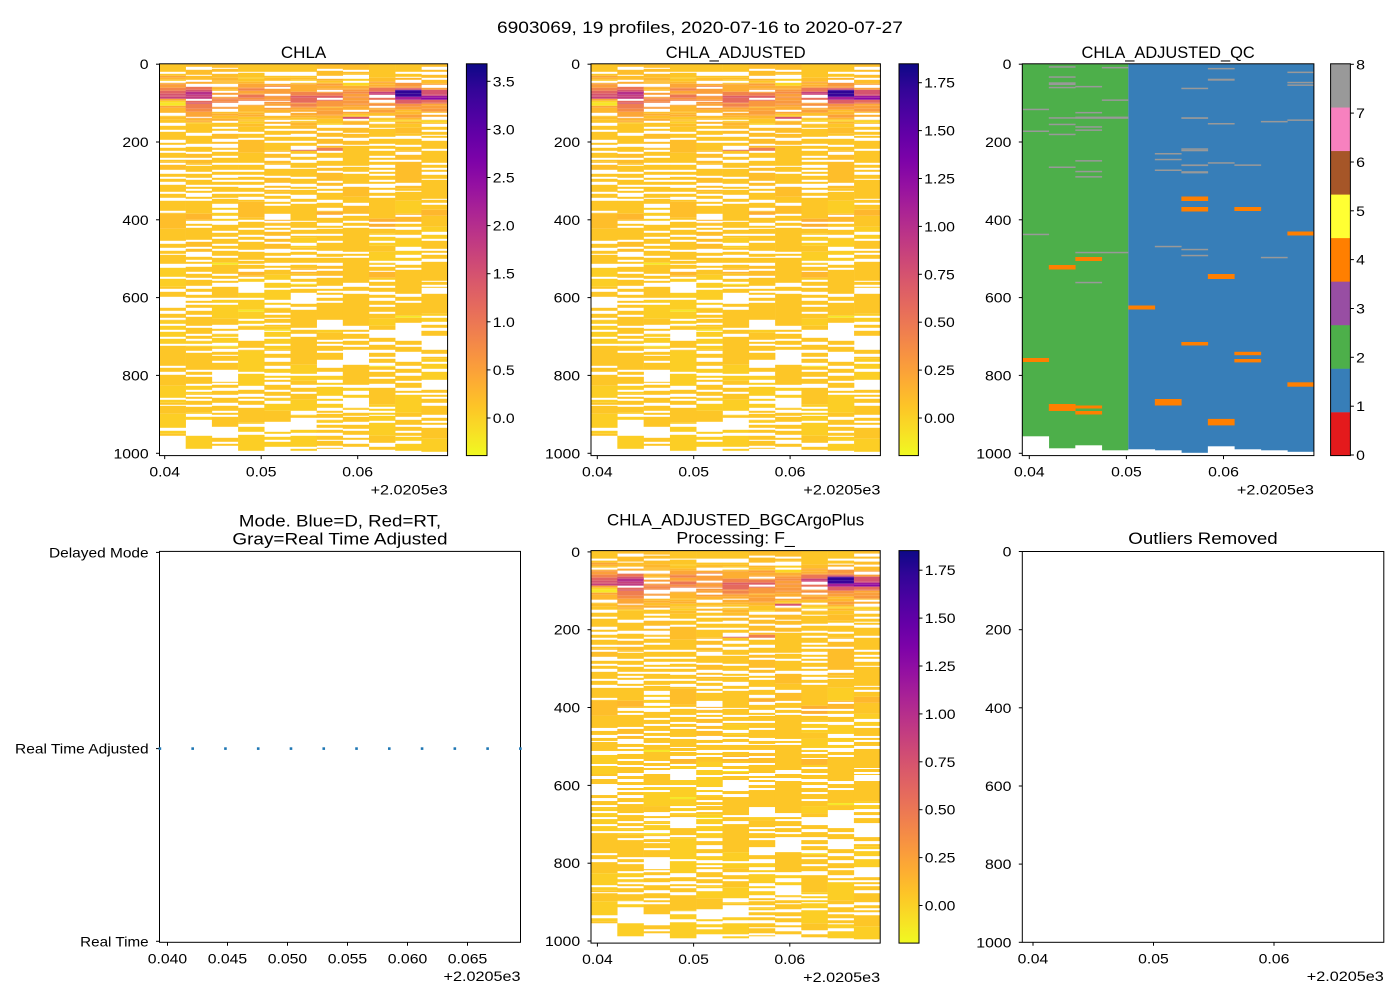 Image resolution: width=1400 pixels, height=1000 pixels. Describe the element at coordinates (1202, 538) in the screenshot. I see `svg-text: Outliers Removed` at that location.